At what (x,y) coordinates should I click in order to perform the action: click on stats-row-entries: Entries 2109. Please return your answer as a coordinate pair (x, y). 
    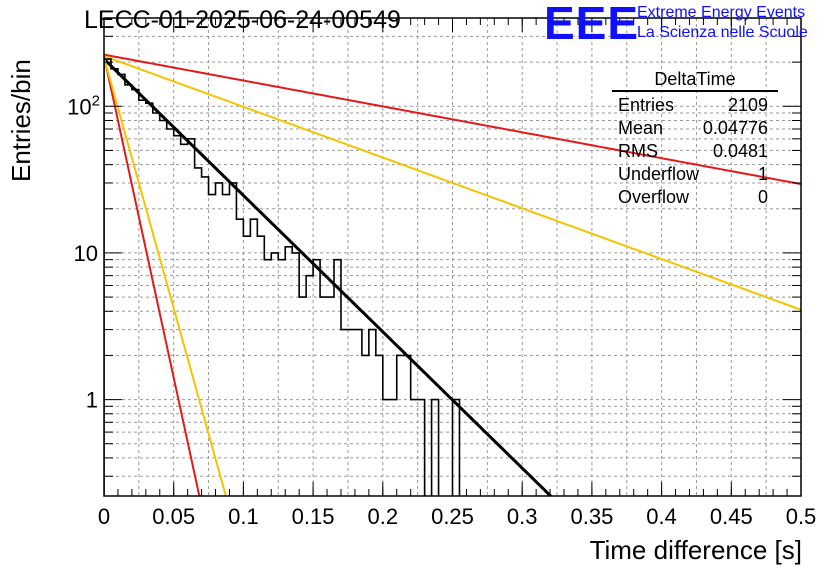
    Looking at the image, I should click on (695, 105).